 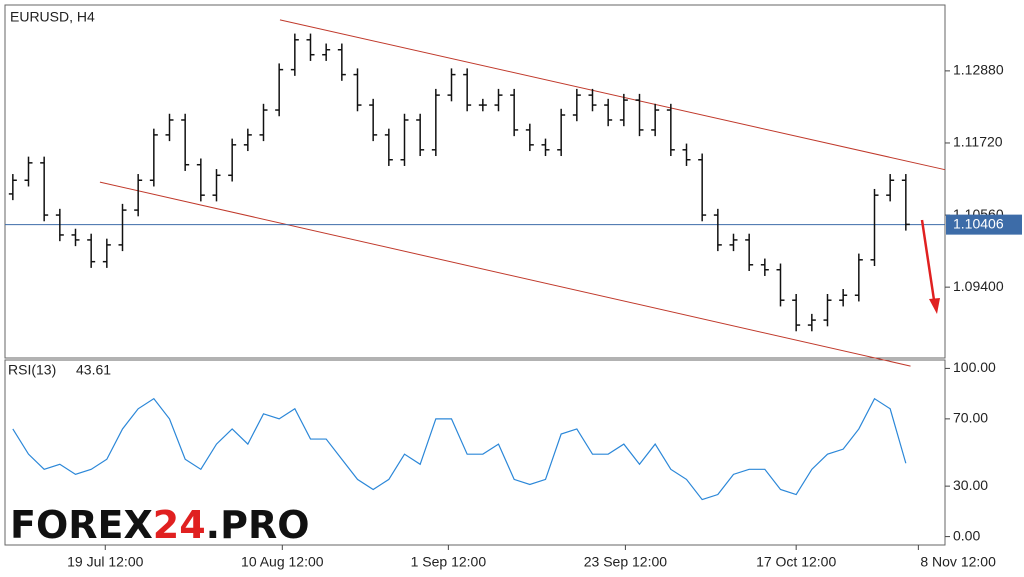 I want to click on arrow-shaft, so click(x=928, y=260).